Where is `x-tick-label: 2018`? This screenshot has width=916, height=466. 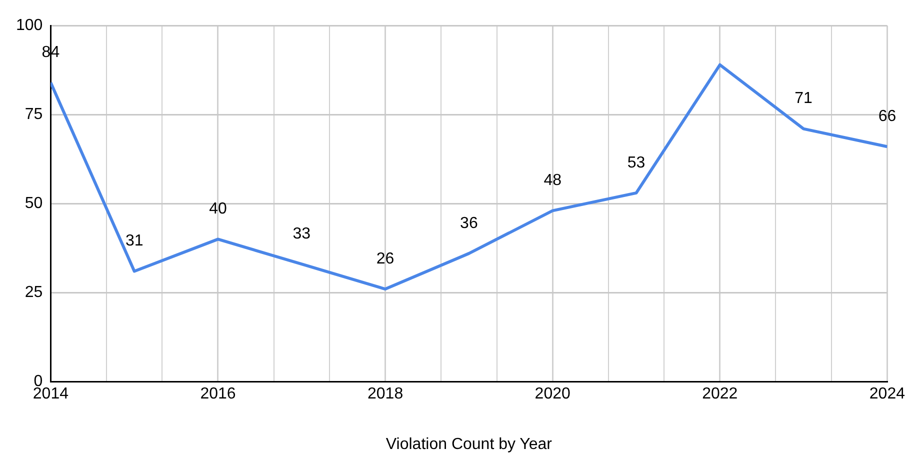 x-tick-label: 2018 is located at coordinates (386, 394).